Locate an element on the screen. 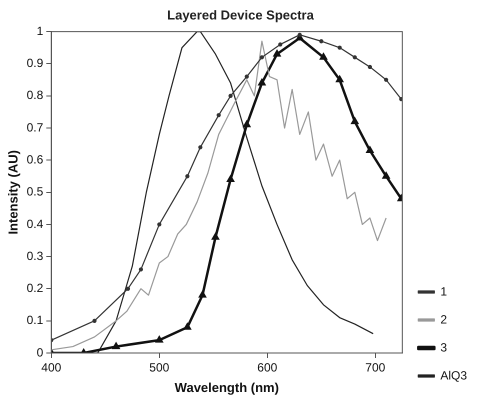 The image size is (481, 400). y-tick-label: 0.6 is located at coordinates (35, 159).